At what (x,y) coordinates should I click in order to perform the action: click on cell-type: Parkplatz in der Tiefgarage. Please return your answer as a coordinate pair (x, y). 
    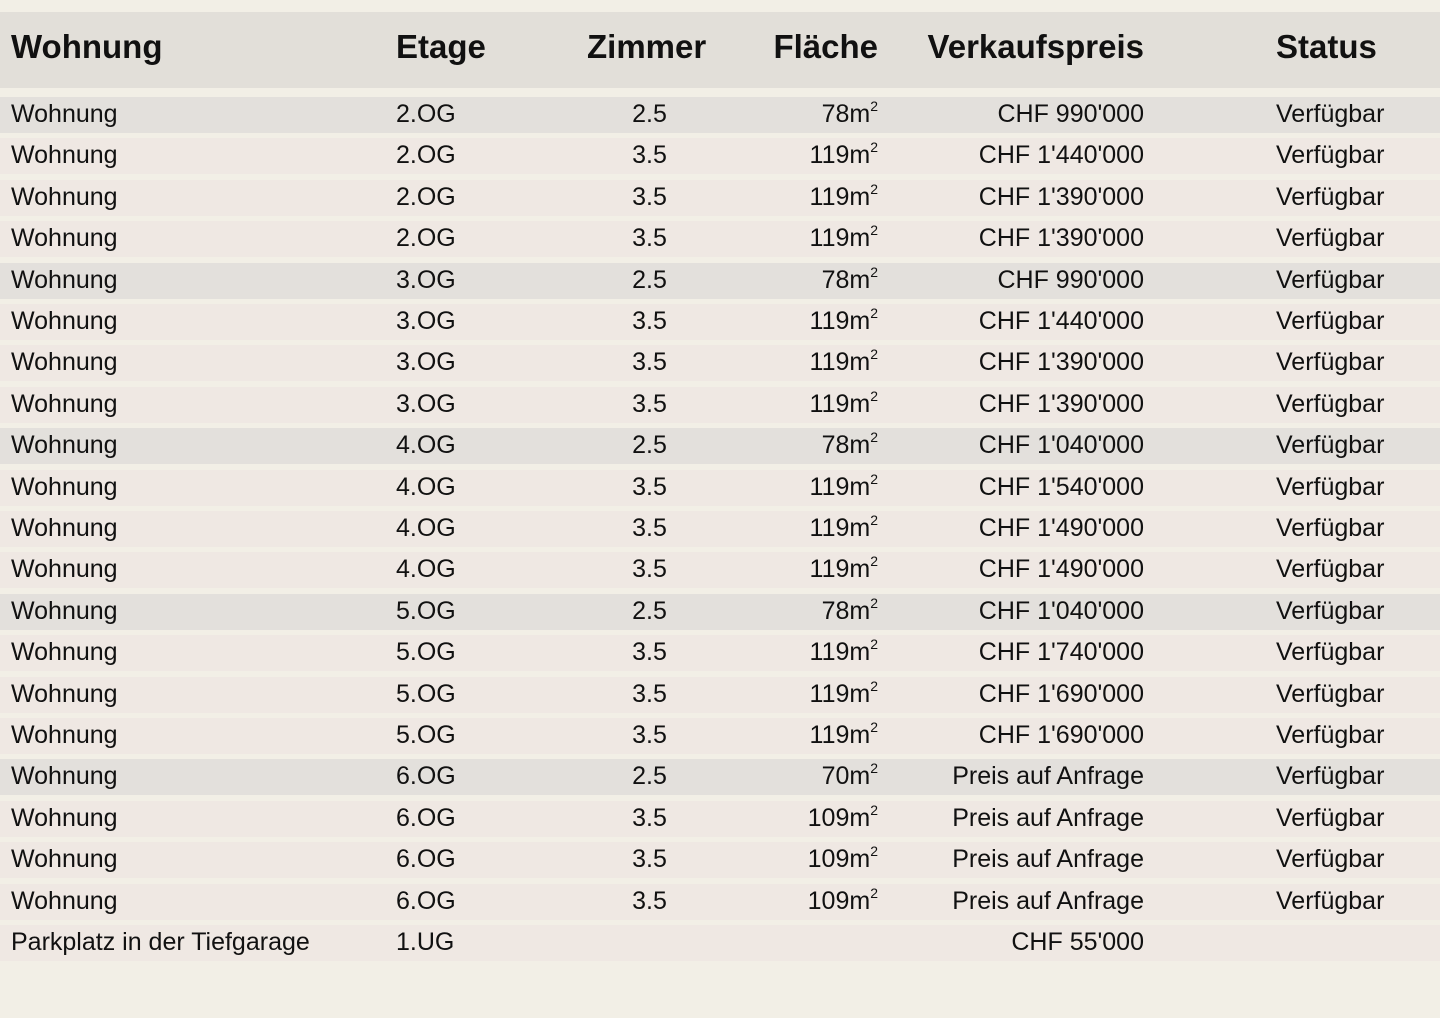
    Looking at the image, I should click on (160, 942).